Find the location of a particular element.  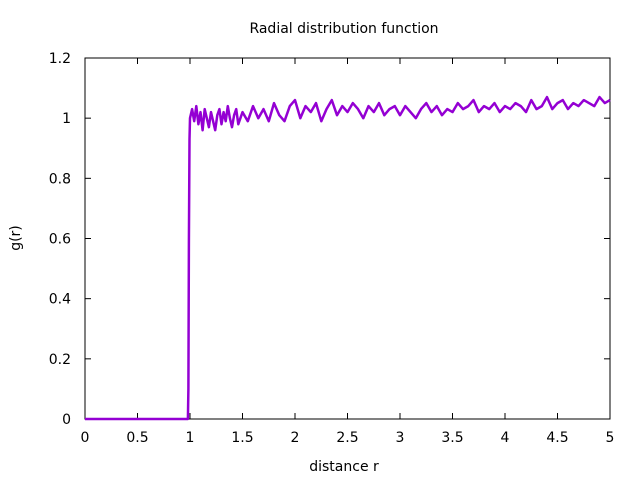

x-tick-label: 1 is located at coordinates (190, 438).